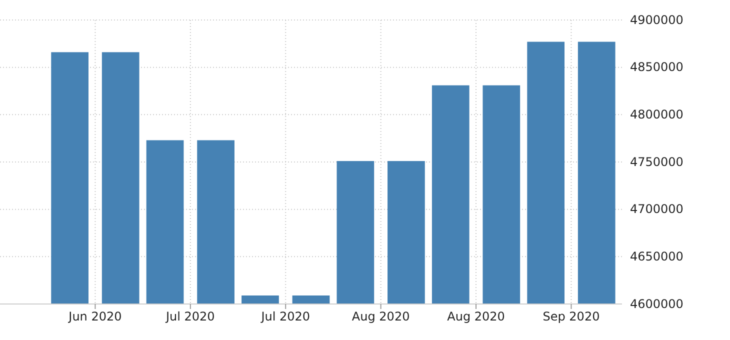  What do you see at coordinates (657, 161) in the screenshot?
I see `y-tick-label: 4750000` at bounding box center [657, 161].